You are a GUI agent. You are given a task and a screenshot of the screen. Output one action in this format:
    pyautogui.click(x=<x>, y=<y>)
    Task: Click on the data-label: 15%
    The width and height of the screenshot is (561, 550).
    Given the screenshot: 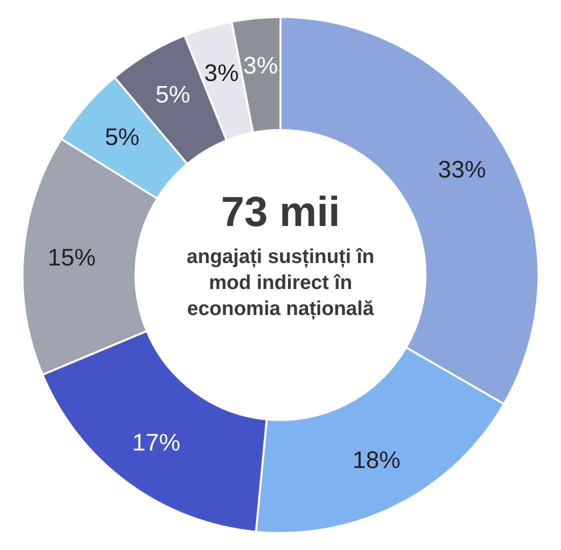 What is the action you would take?
    pyautogui.click(x=72, y=258)
    